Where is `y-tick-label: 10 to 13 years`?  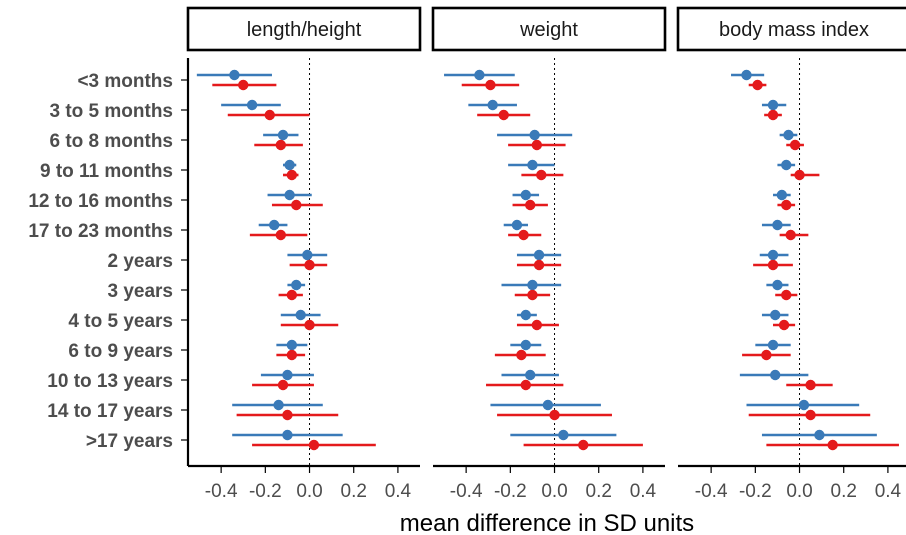
y-tick-label: 10 to 13 years is located at coordinates (110, 381).